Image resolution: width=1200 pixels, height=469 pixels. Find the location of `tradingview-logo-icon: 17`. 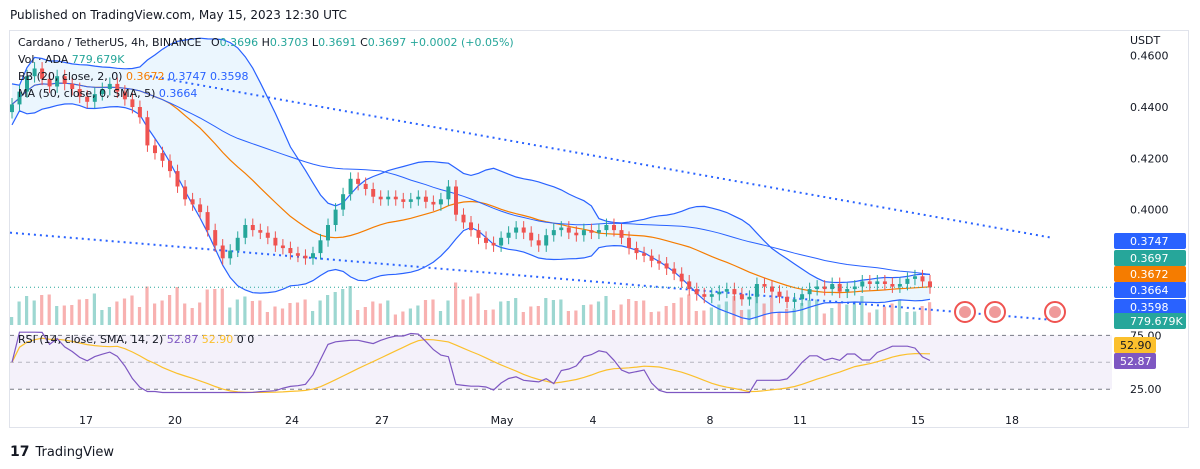

tradingview-logo-icon: 17 is located at coordinates (20, 452).